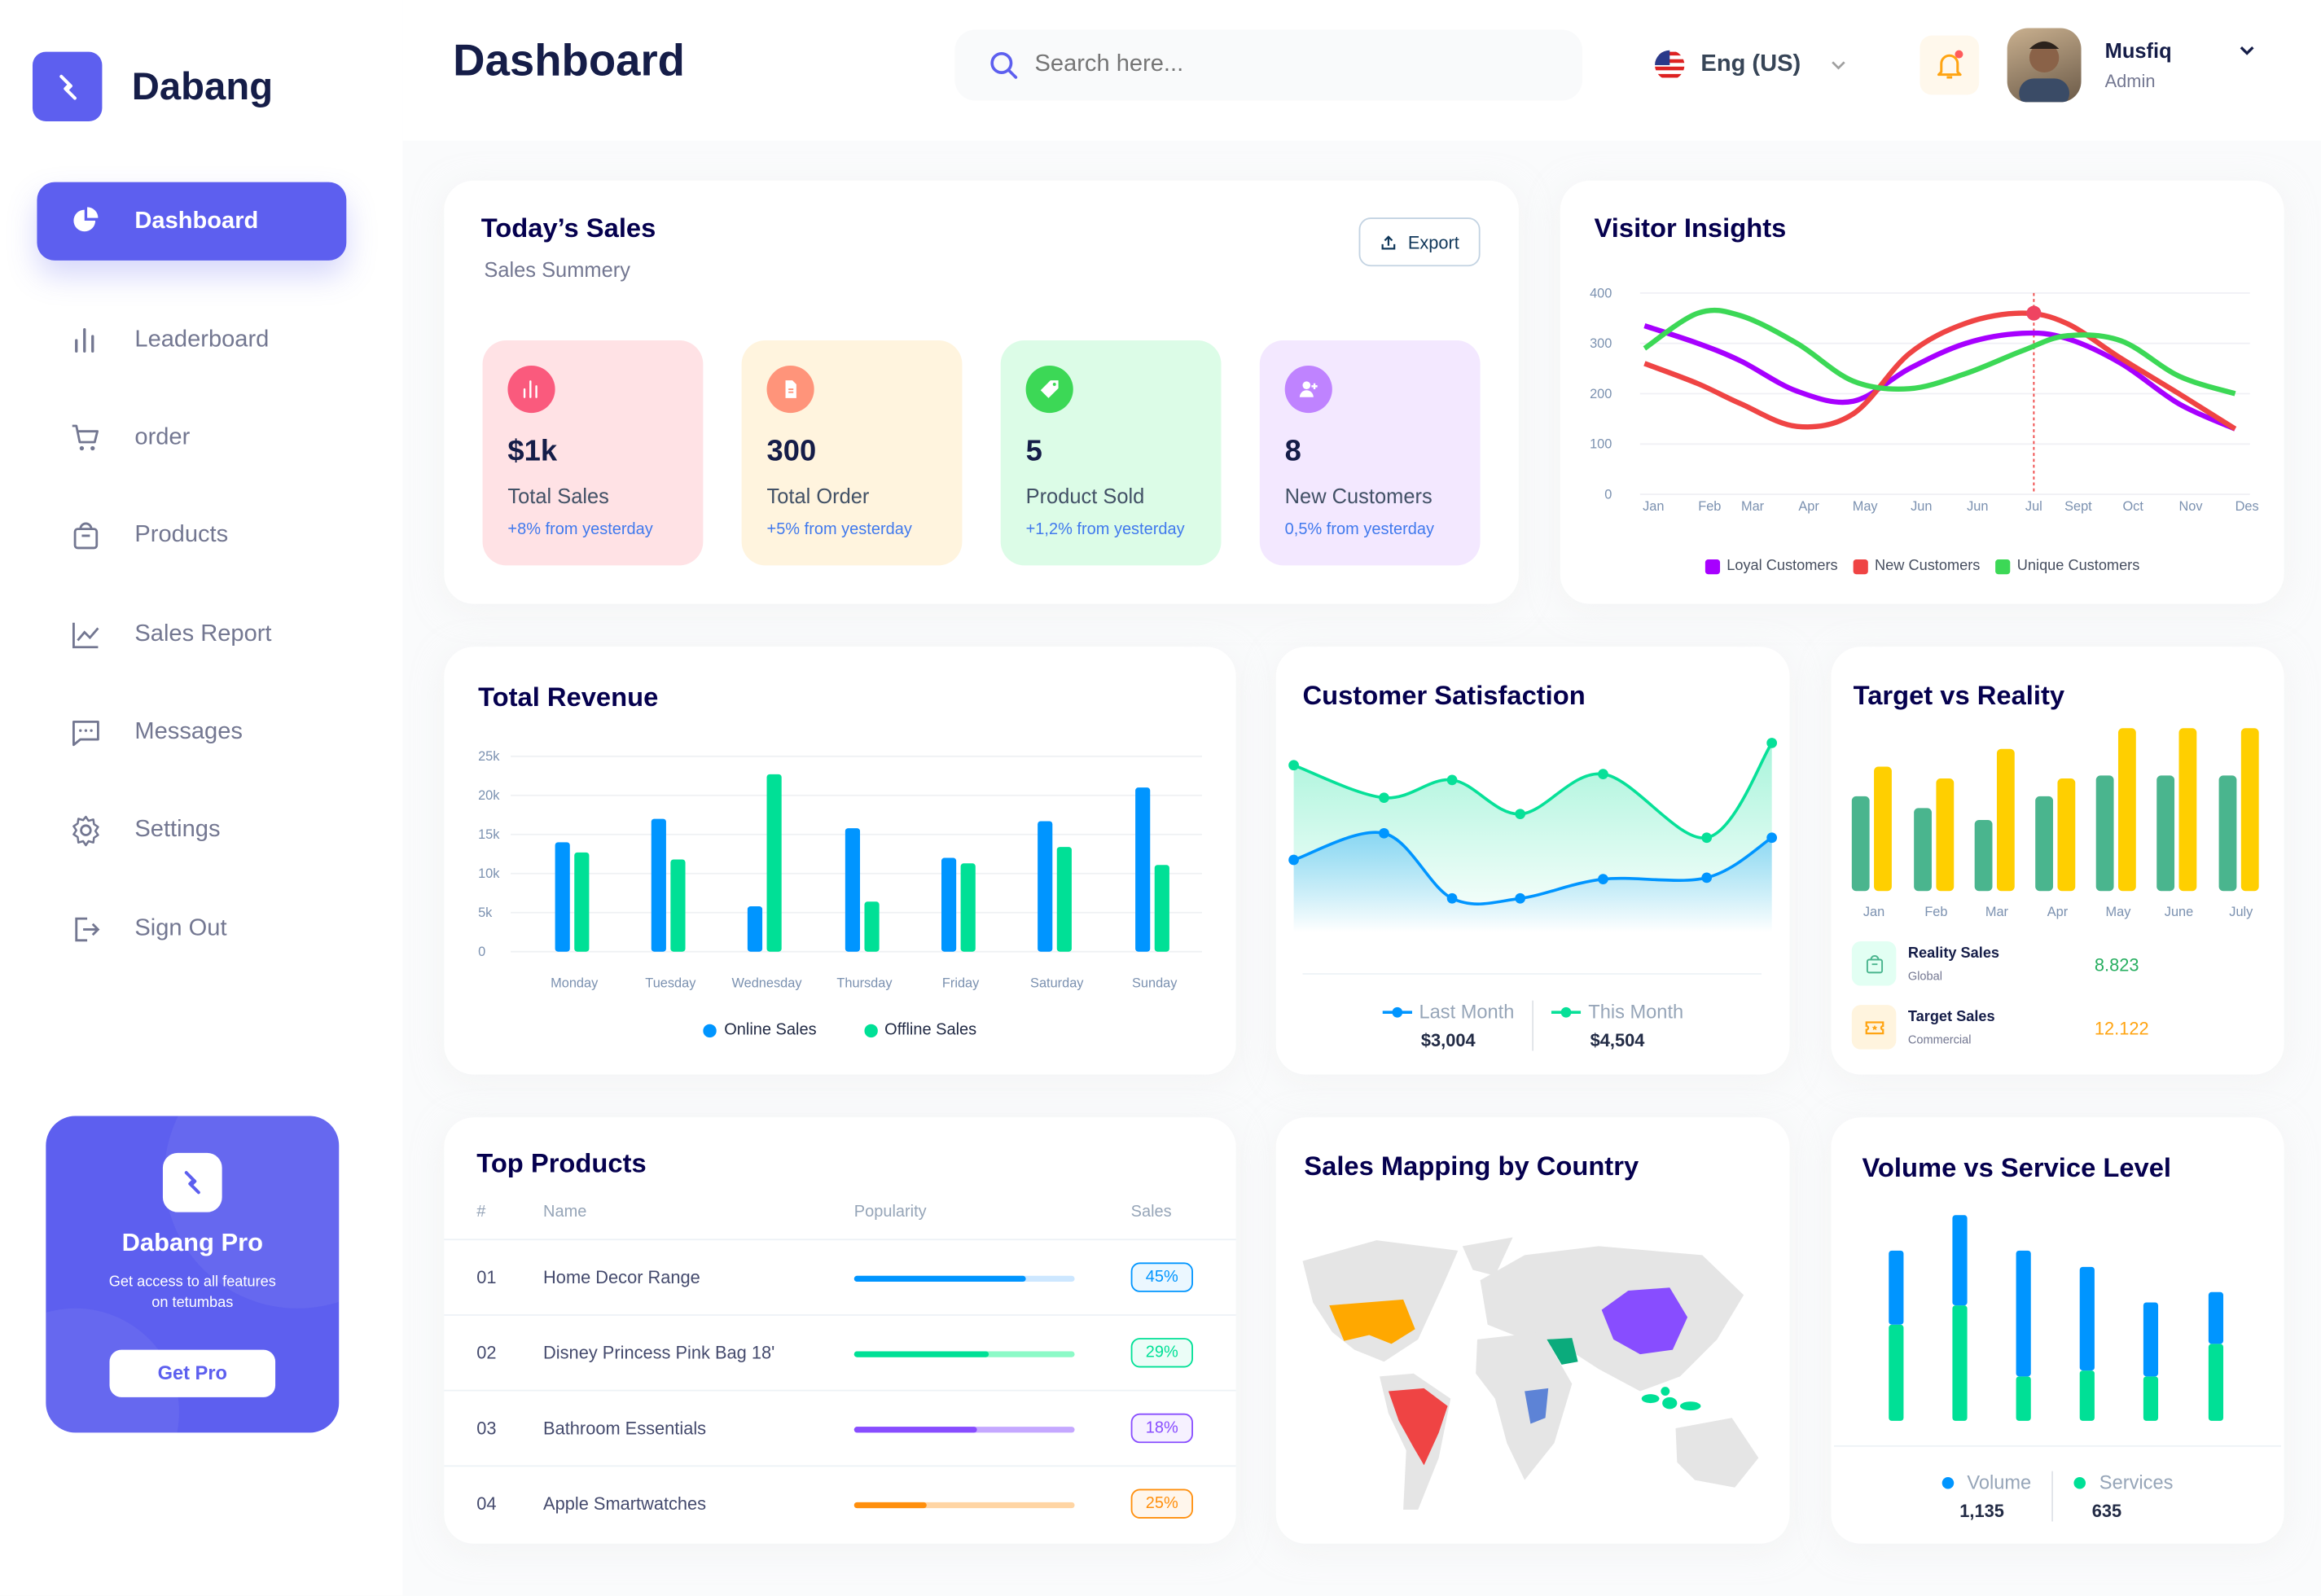 The height and width of the screenshot is (1596, 2321). What do you see at coordinates (1987, 1496) in the screenshot?
I see `legend-item: Volume 1,135` at bounding box center [1987, 1496].